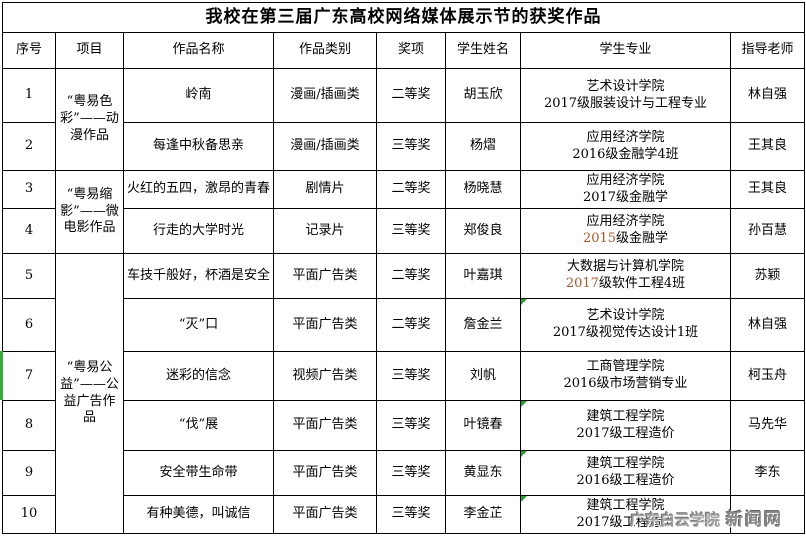 The image size is (806, 539). What do you see at coordinates (198, 189) in the screenshot?
I see `cell-title: 火红的五四，激昂的青春` at bounding box center [198, 189].